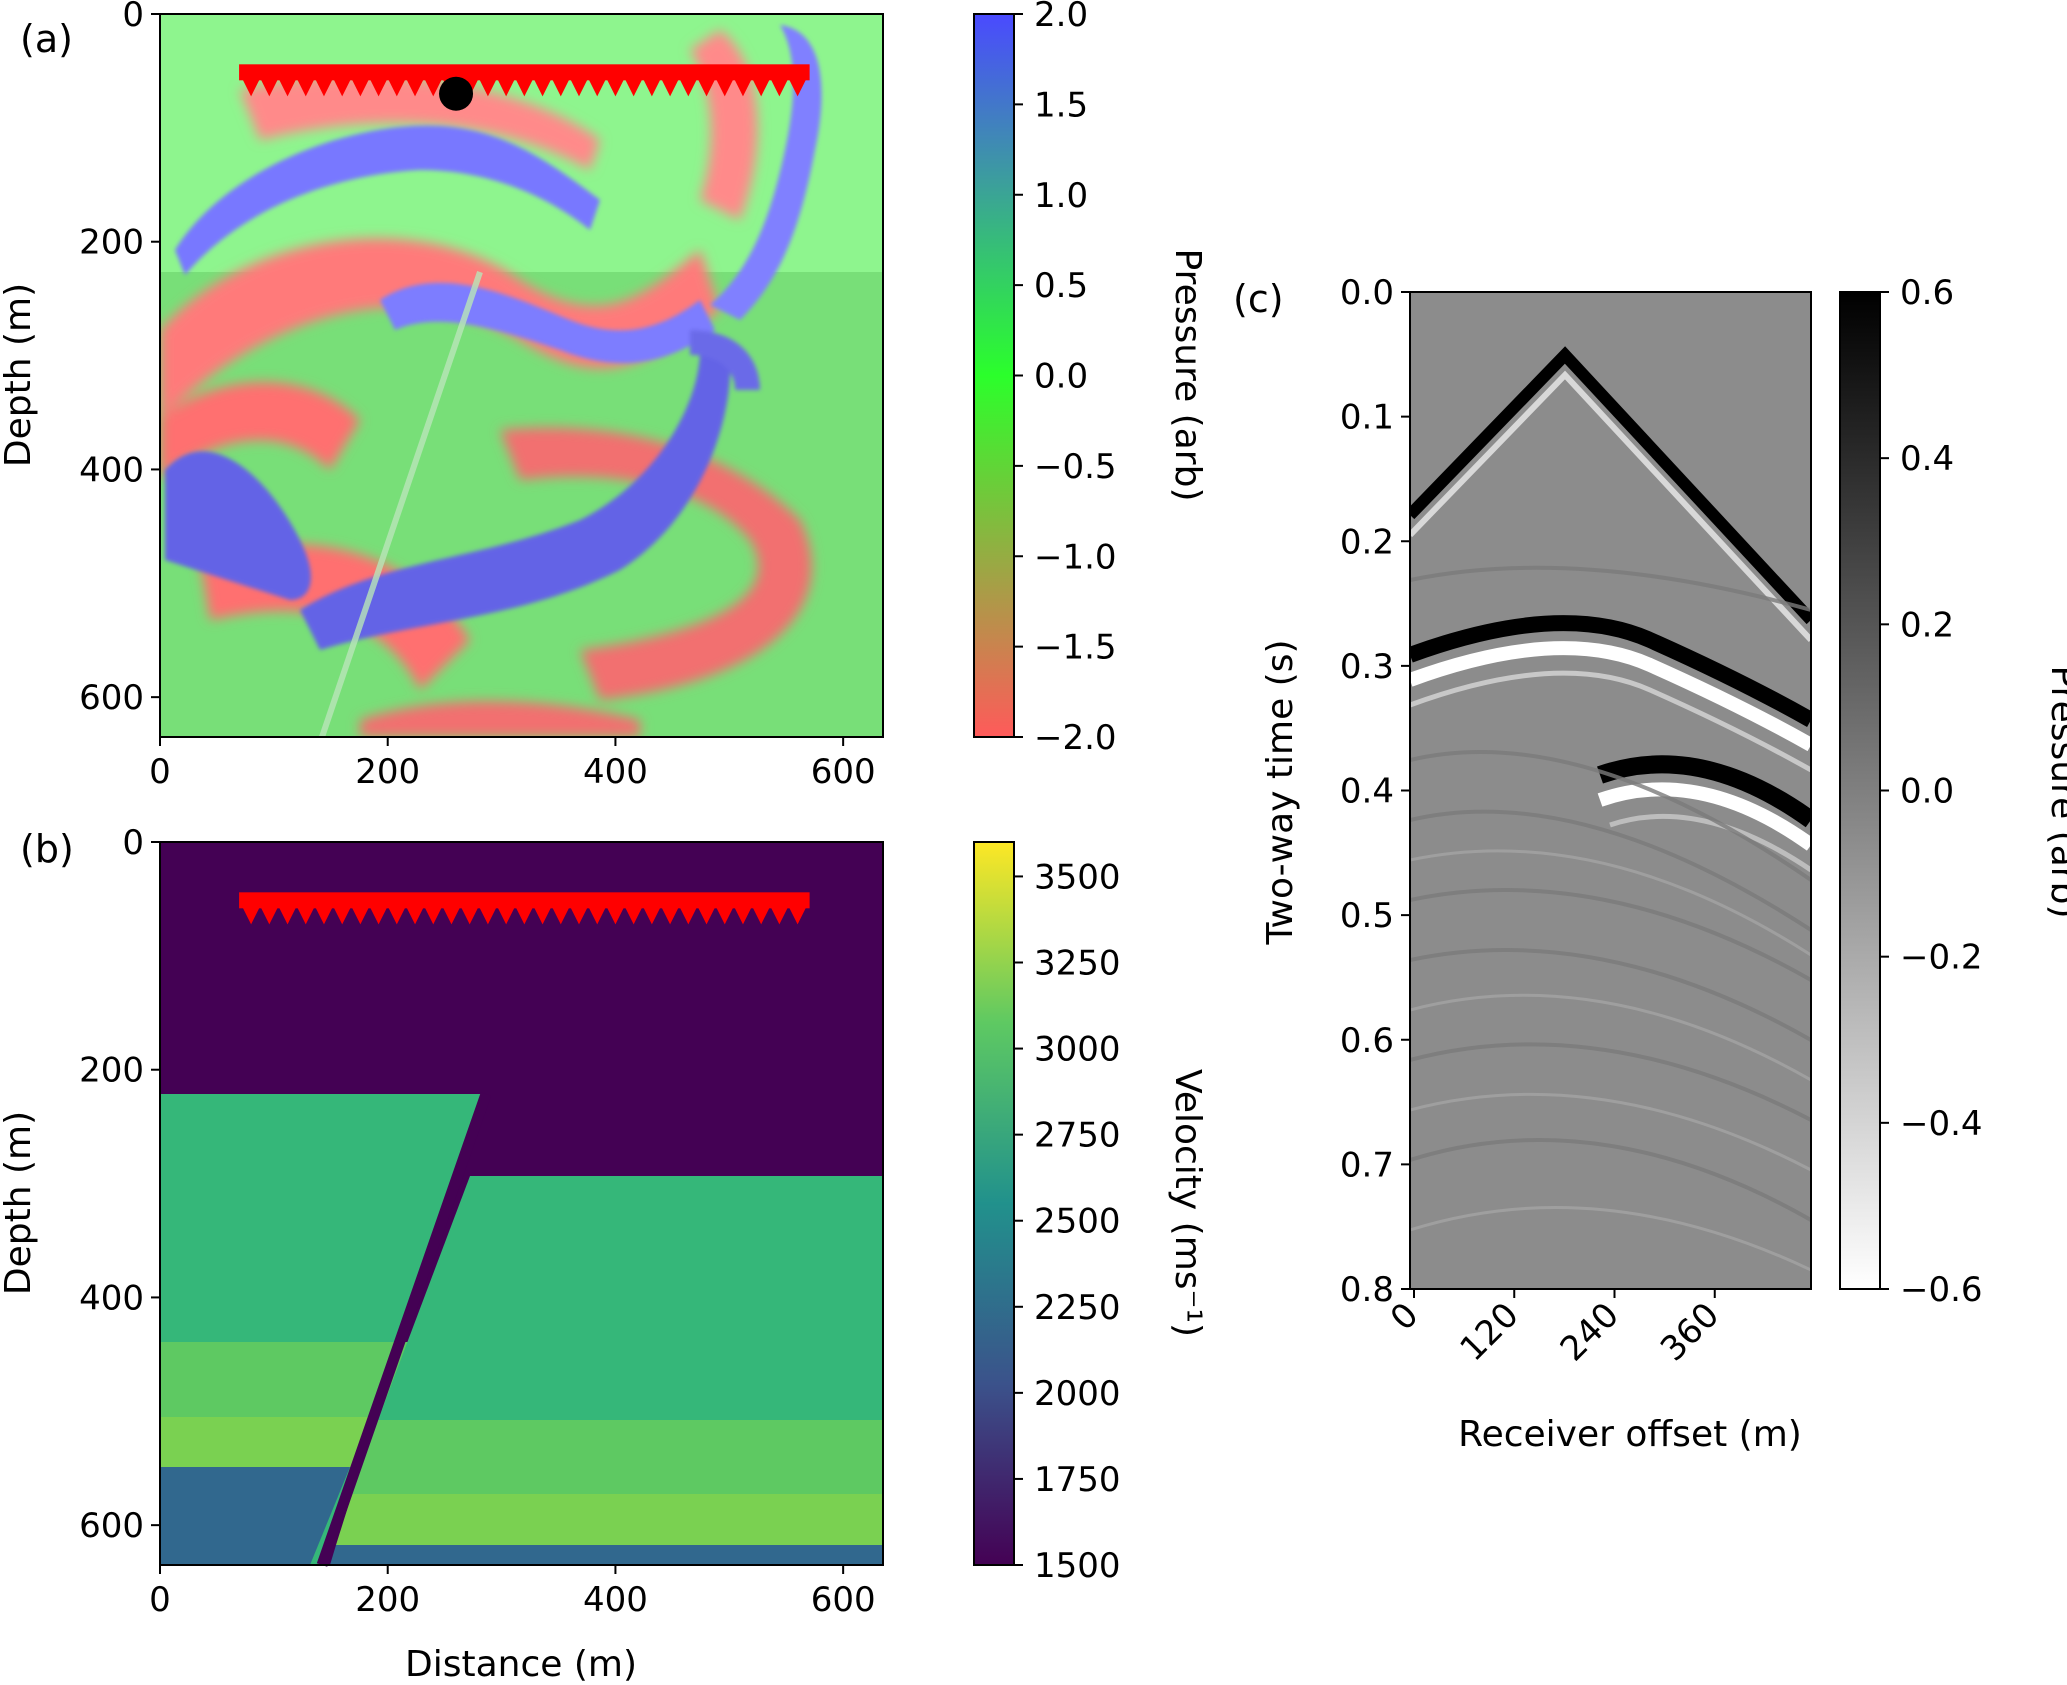 The width and height of the screenshot is (2067, 1685). Describe the element at coordinates (1367, 1041) in the screenshot. I see `y-tick-label: 0.6` at that location.